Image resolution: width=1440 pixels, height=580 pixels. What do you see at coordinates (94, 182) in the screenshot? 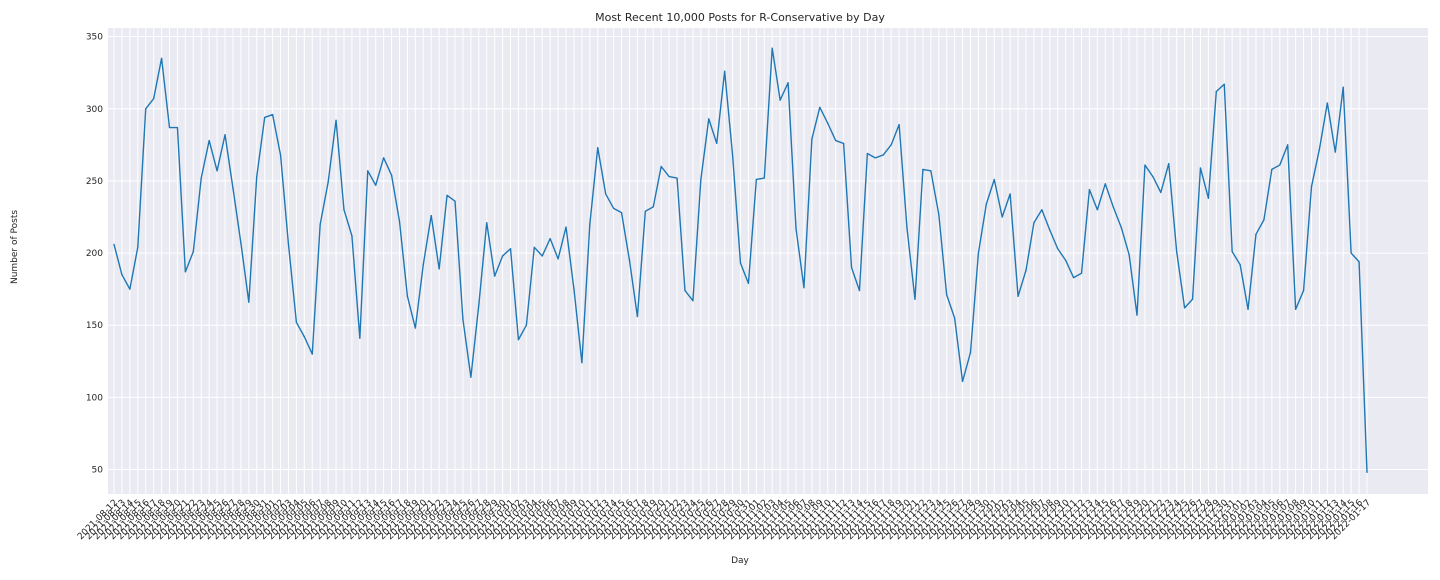
I see `y-tick-label: 250` at bounding box center [94, 182].